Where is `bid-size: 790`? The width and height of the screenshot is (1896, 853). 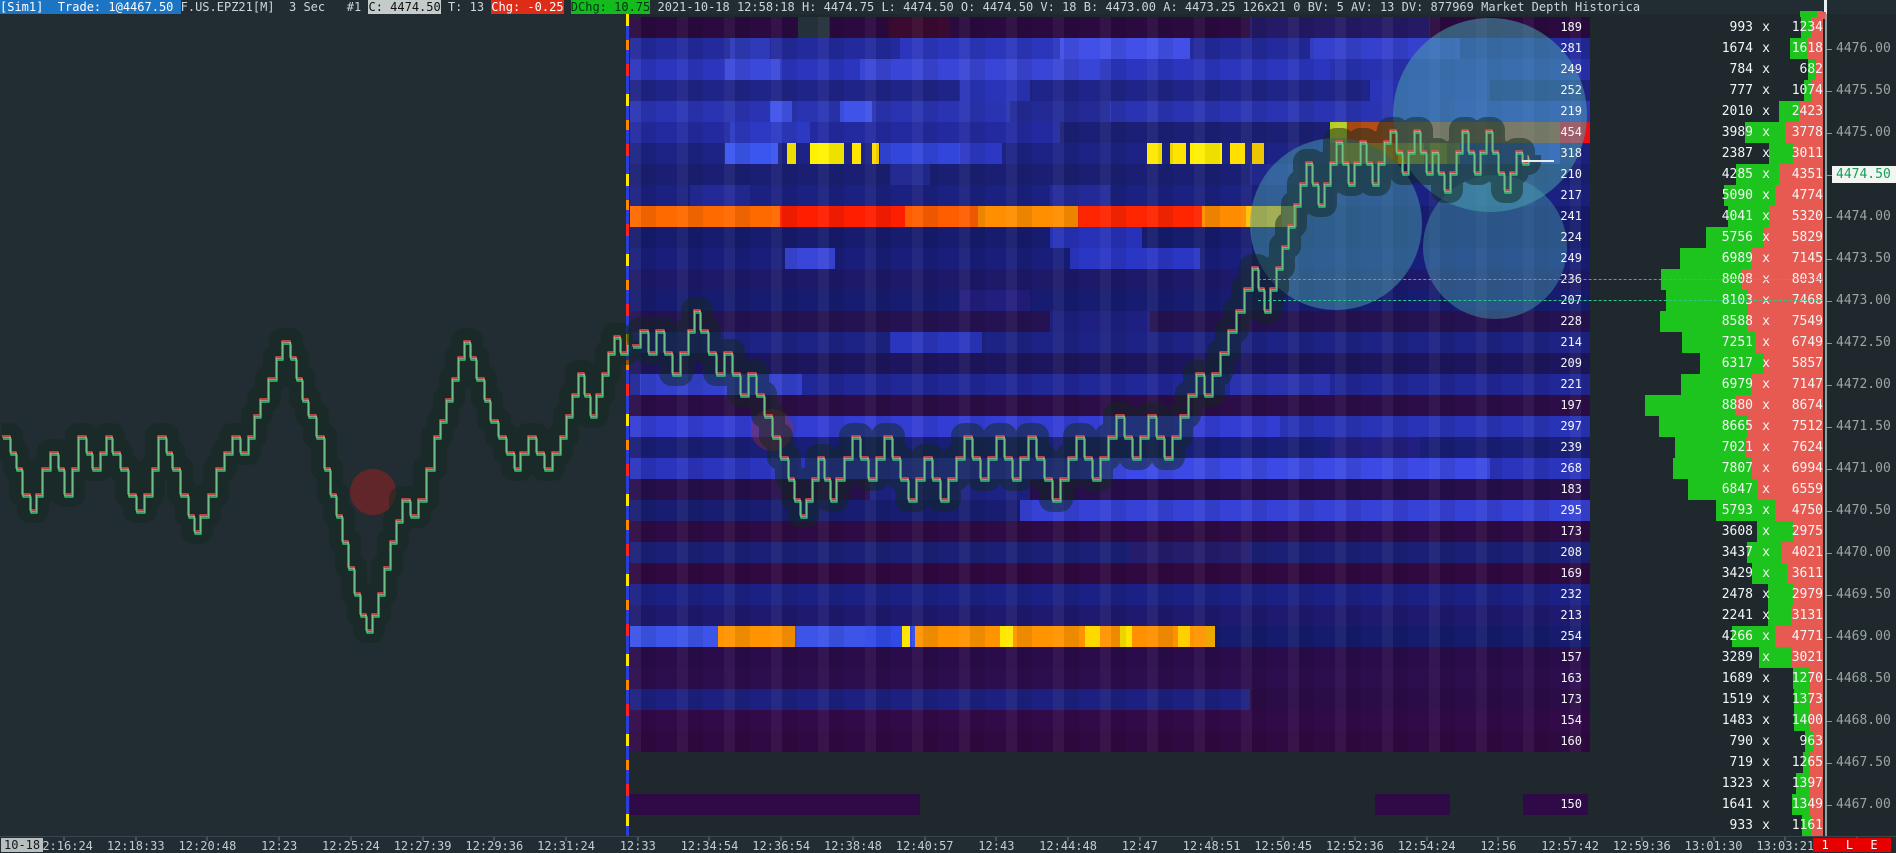 bid-size: 790 is located at coordinates (1741, 741).